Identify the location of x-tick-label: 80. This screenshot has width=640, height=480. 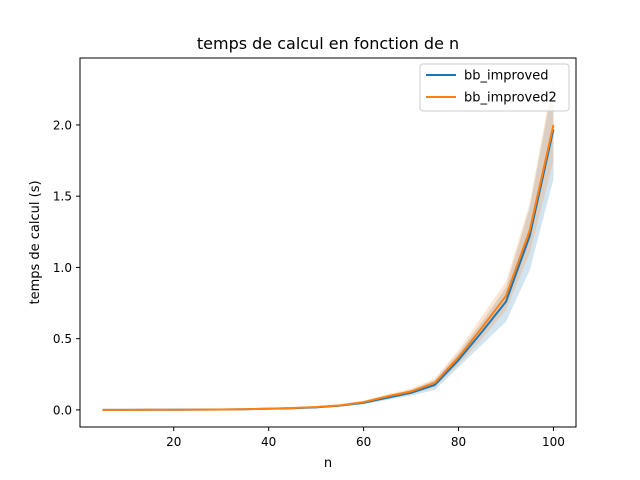
(458, 442).